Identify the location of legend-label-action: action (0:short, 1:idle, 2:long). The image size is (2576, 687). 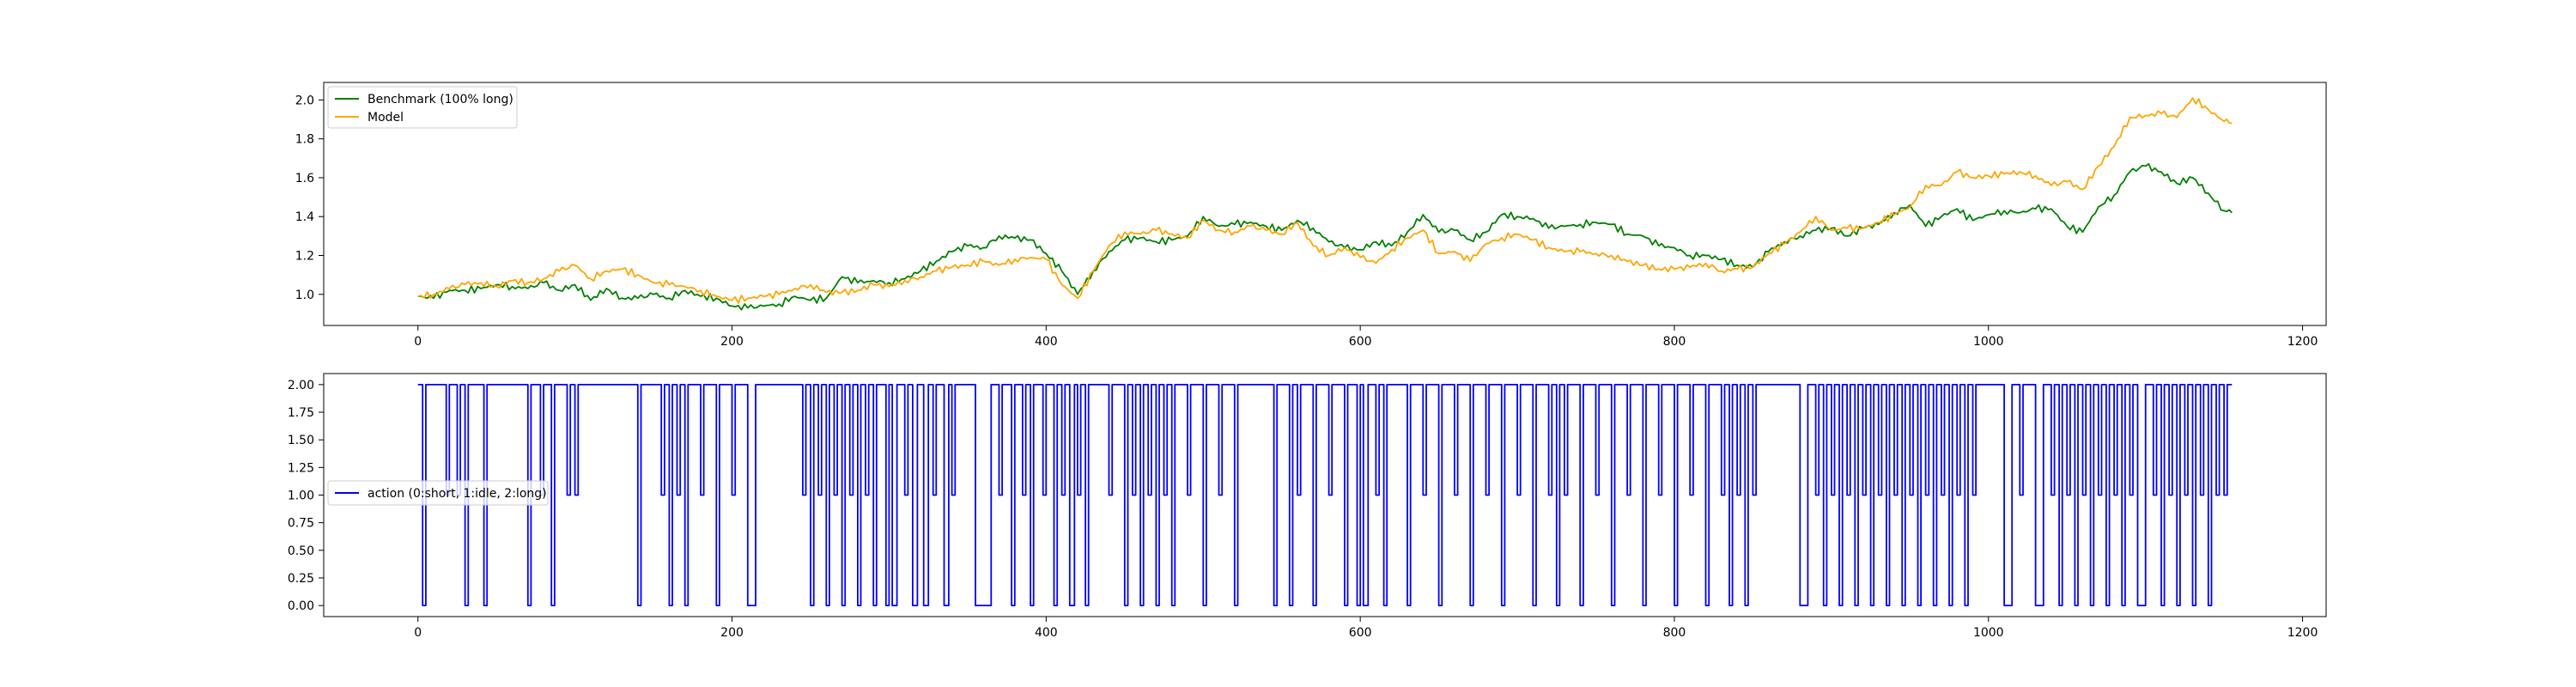
(457, 494).